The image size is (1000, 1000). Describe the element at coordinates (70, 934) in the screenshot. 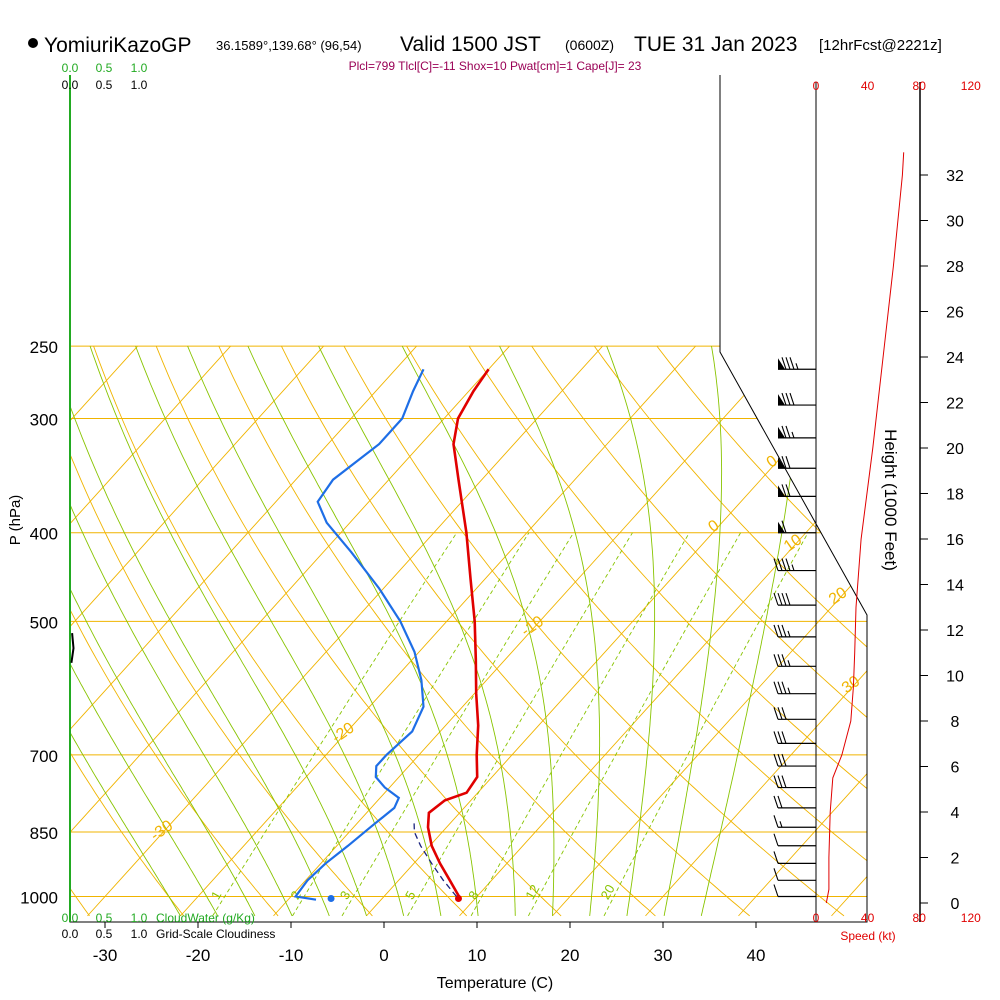

I see `cloudiness-tick-bottom: 0.0` at that location.